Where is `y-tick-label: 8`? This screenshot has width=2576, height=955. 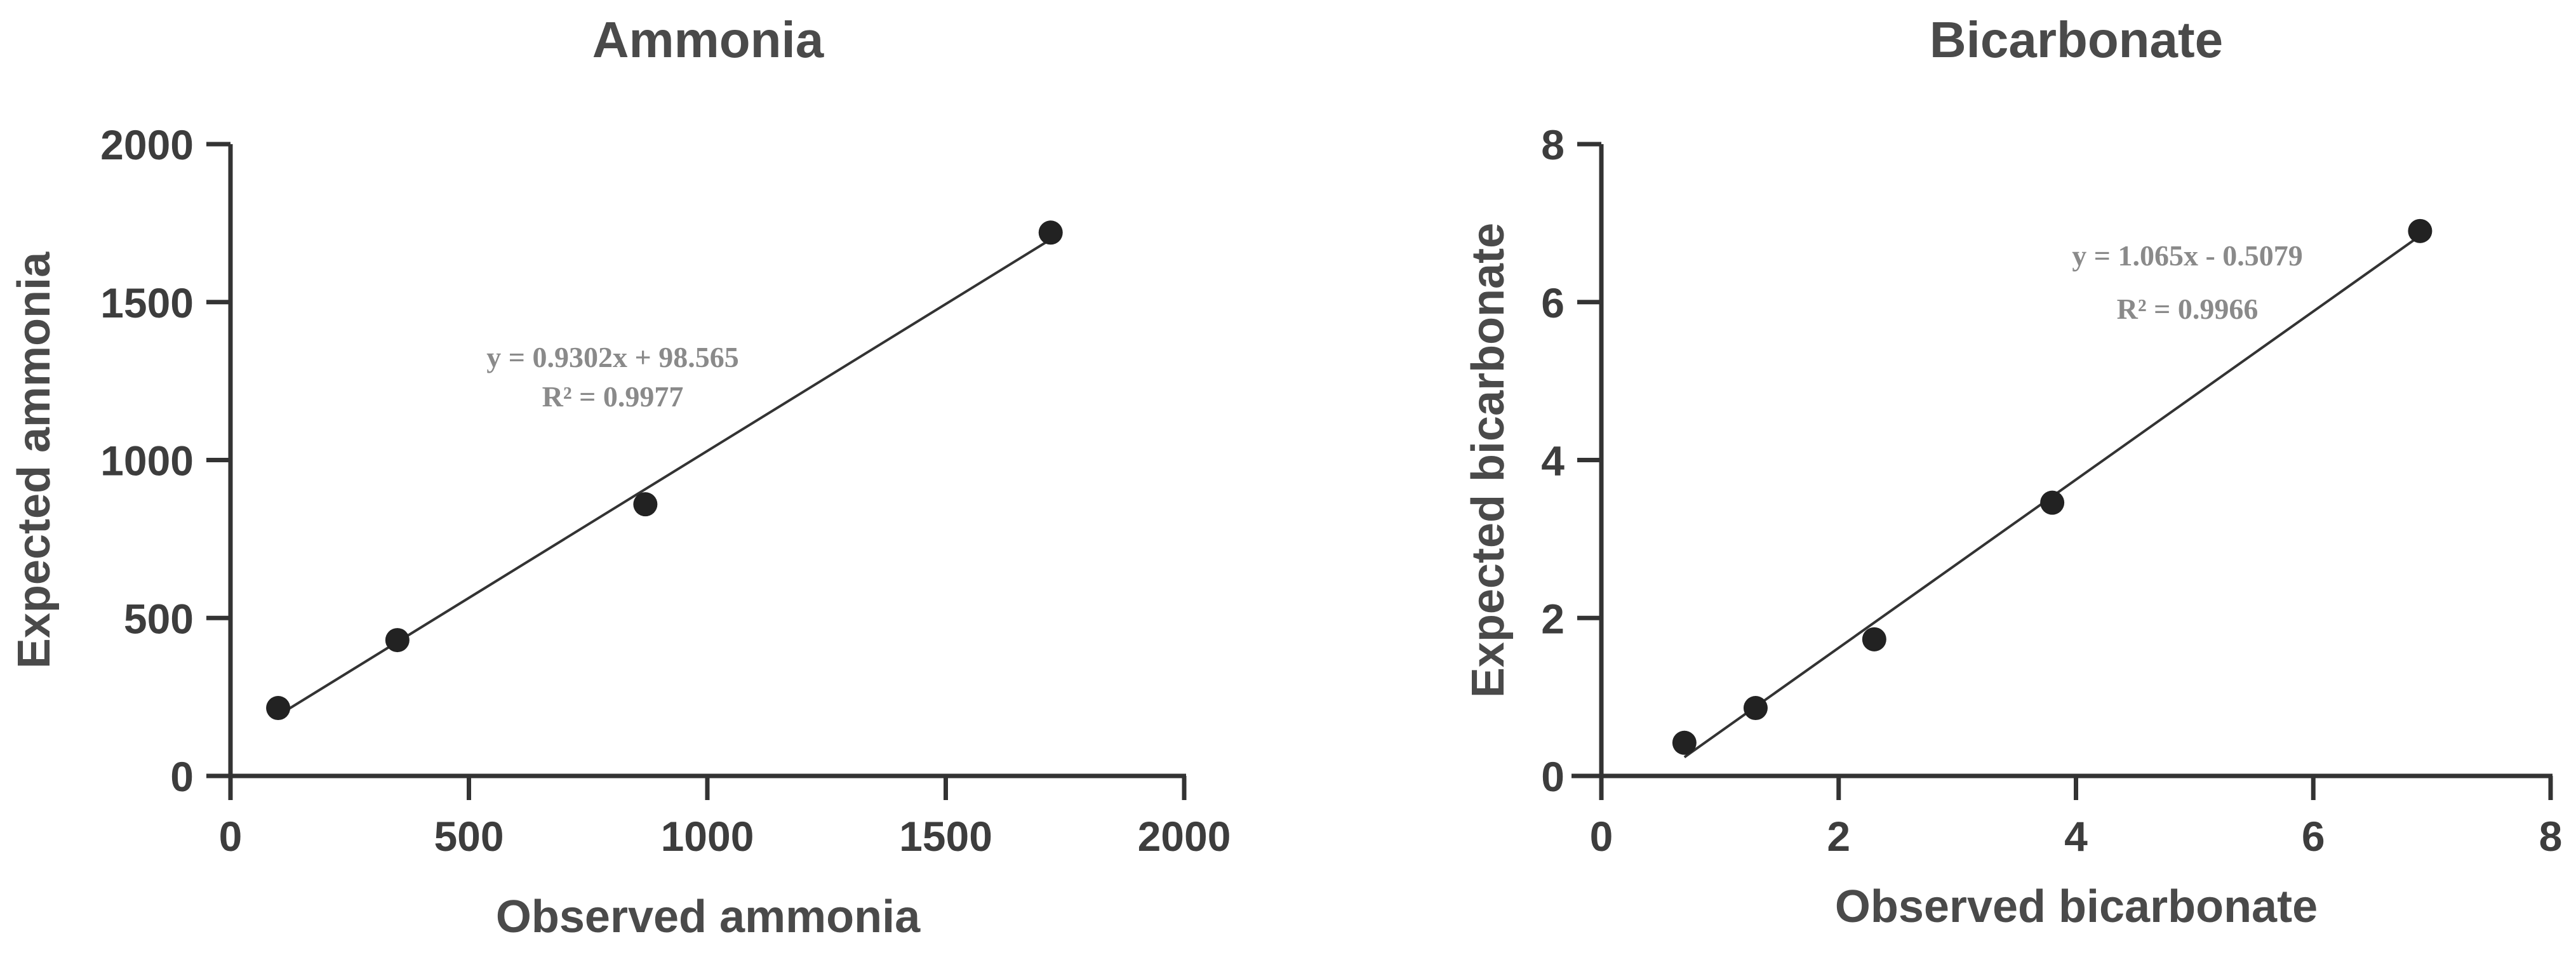 y-tick-label: 8 is located at coordinates (1553, 144).